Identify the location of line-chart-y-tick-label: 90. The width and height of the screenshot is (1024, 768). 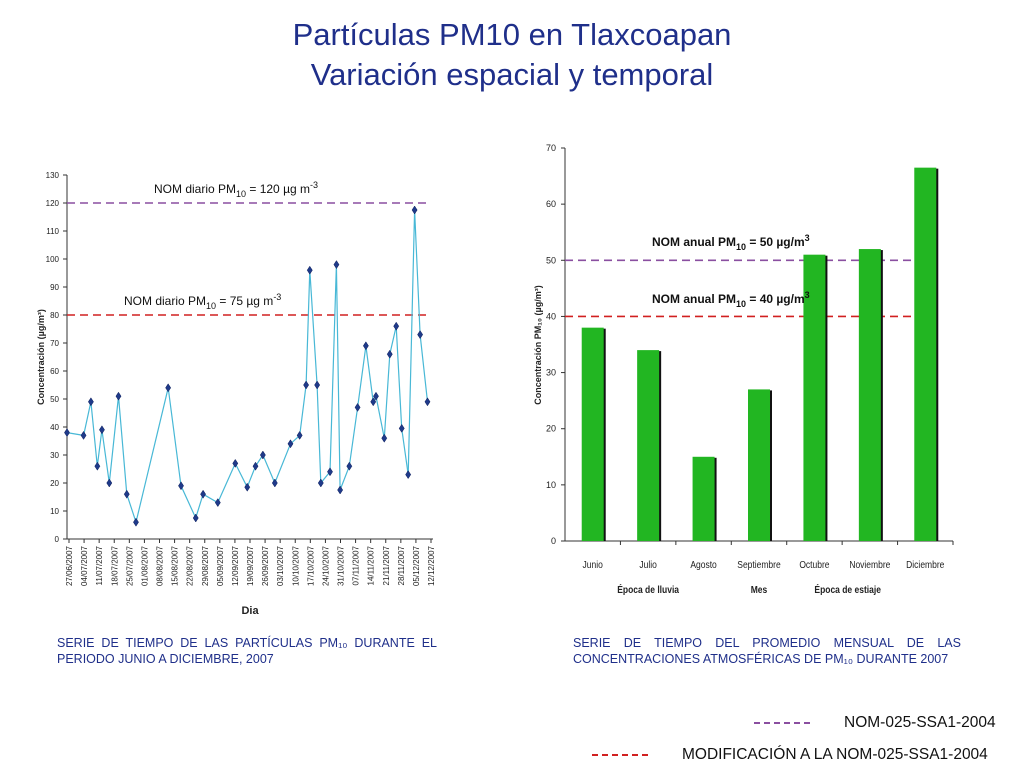
(54, 287).